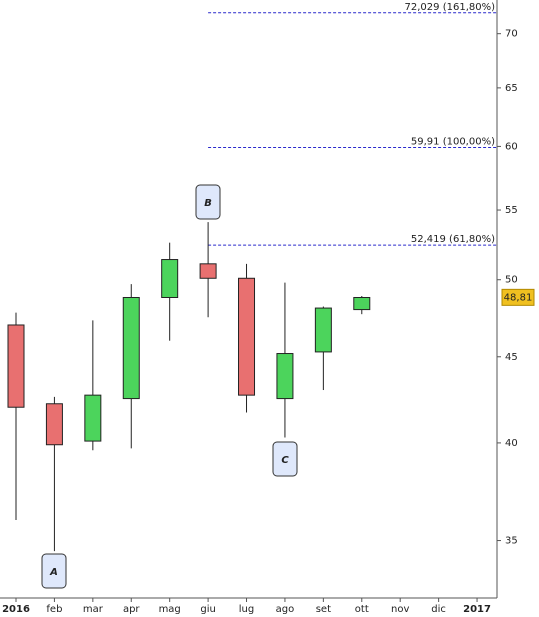 This screenshot has width=539, height=617. I want to click on y-tick-label: 65, so click(511, 88).